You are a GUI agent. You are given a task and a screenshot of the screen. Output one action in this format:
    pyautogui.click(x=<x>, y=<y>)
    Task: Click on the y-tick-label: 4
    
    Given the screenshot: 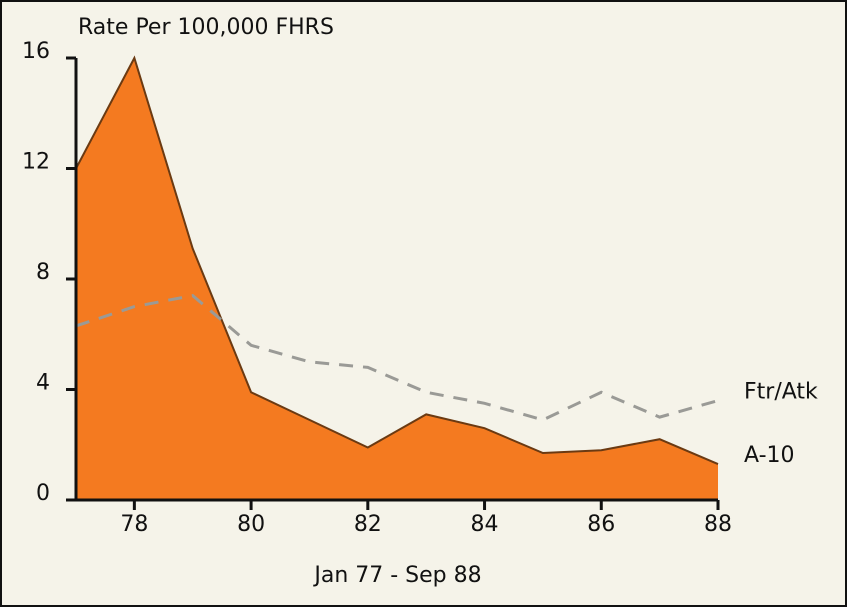 What is the action you would take?
    pyautogui.click(x=43, y=383)
    